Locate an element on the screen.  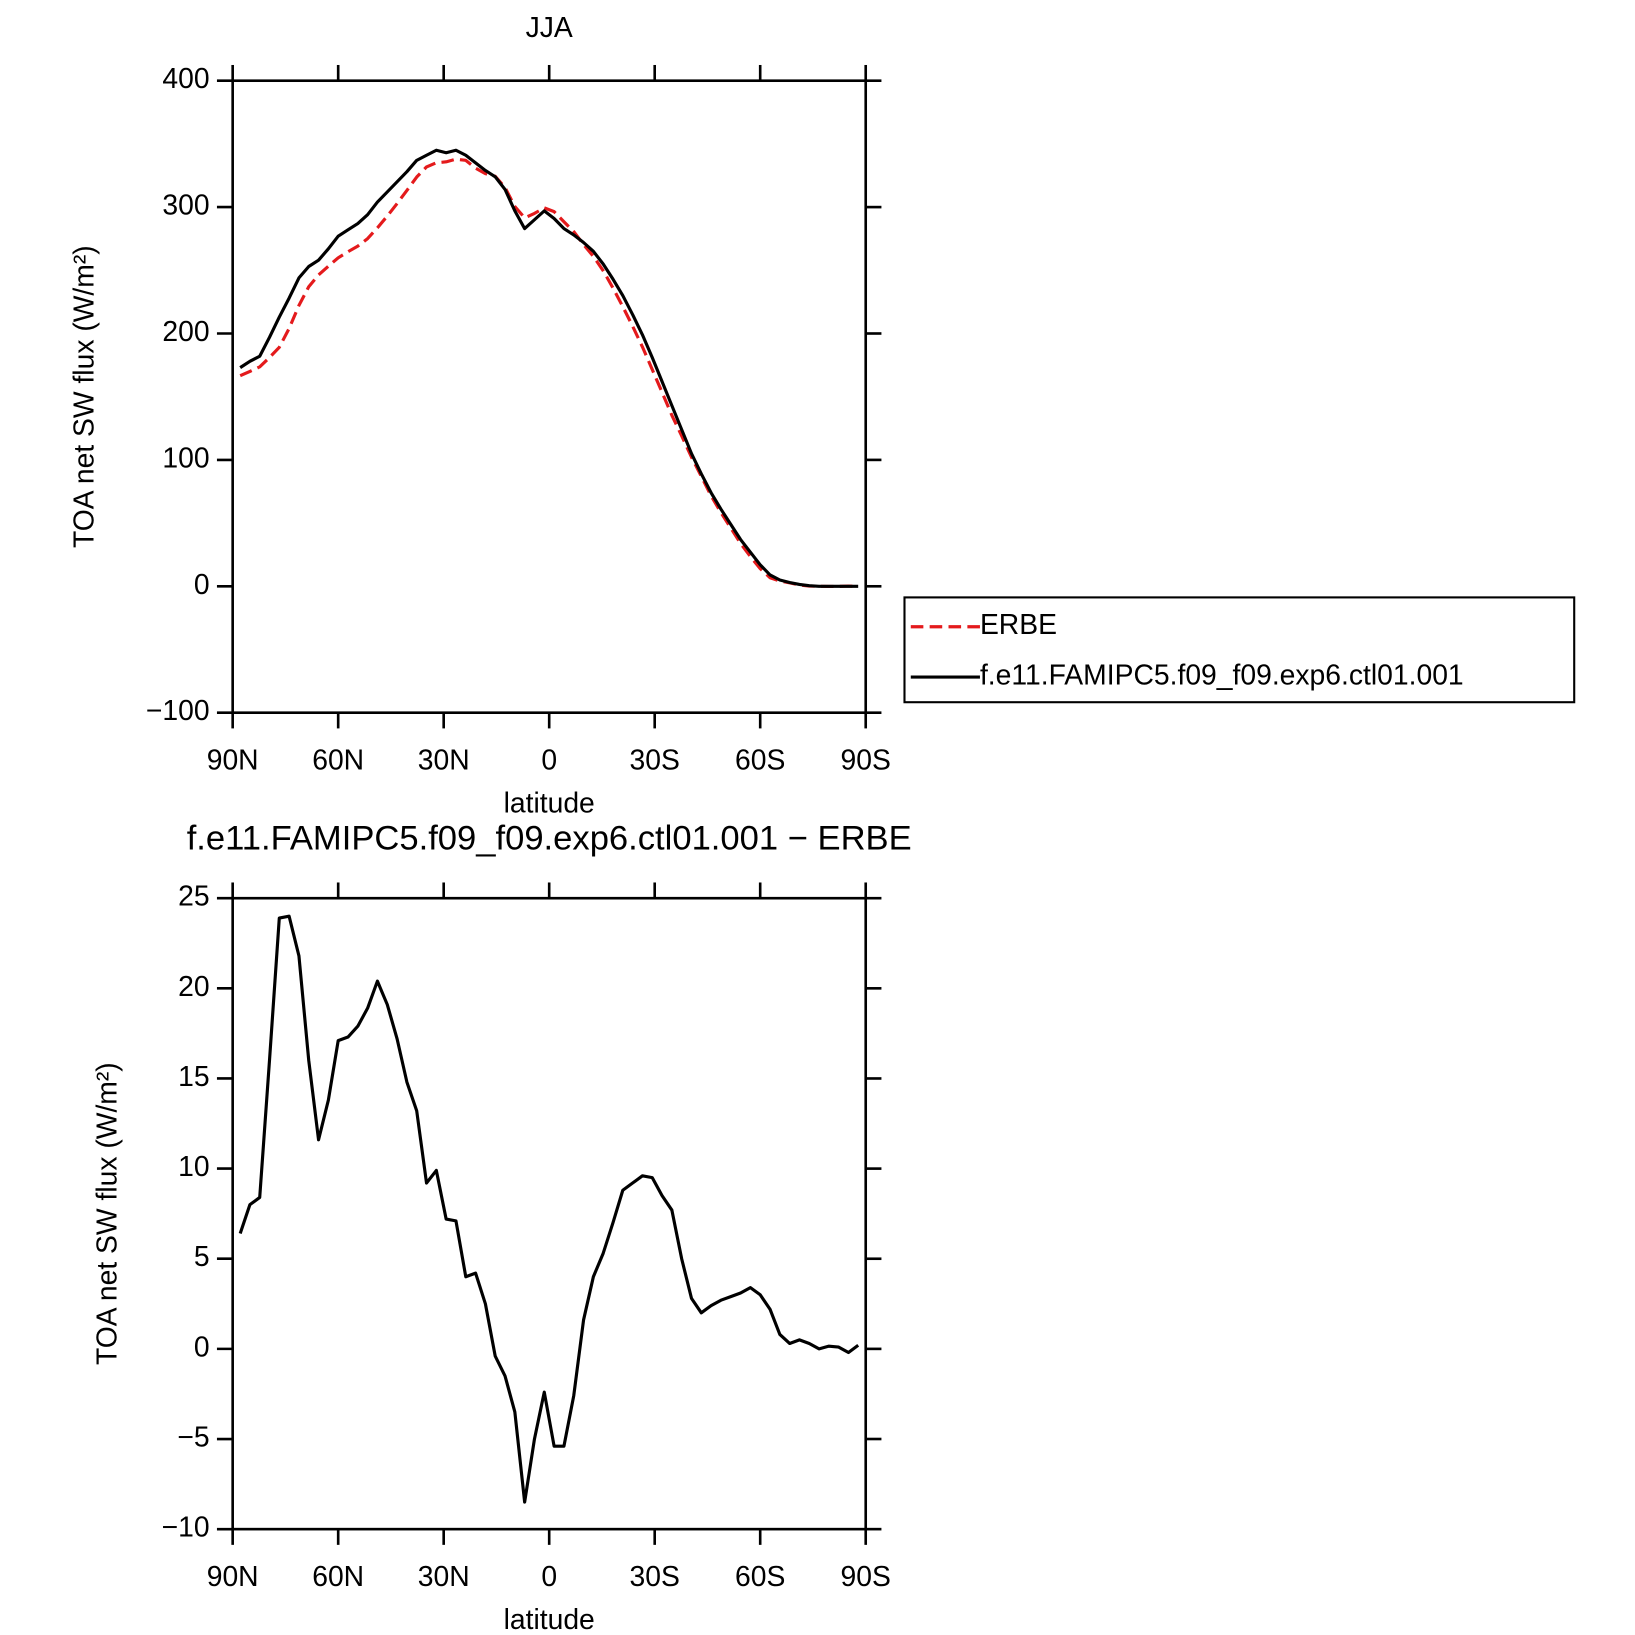
y-tick-label: 400 is located at coordinates (185, 78).